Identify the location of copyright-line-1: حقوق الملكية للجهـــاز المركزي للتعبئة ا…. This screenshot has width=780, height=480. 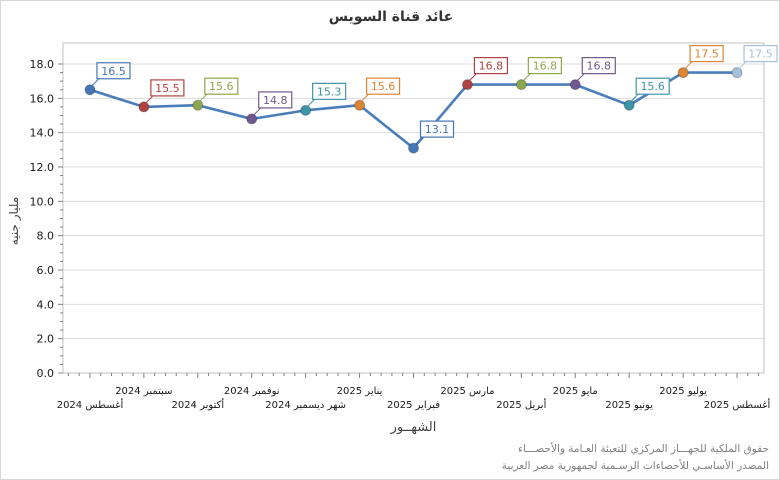
(643, 449).